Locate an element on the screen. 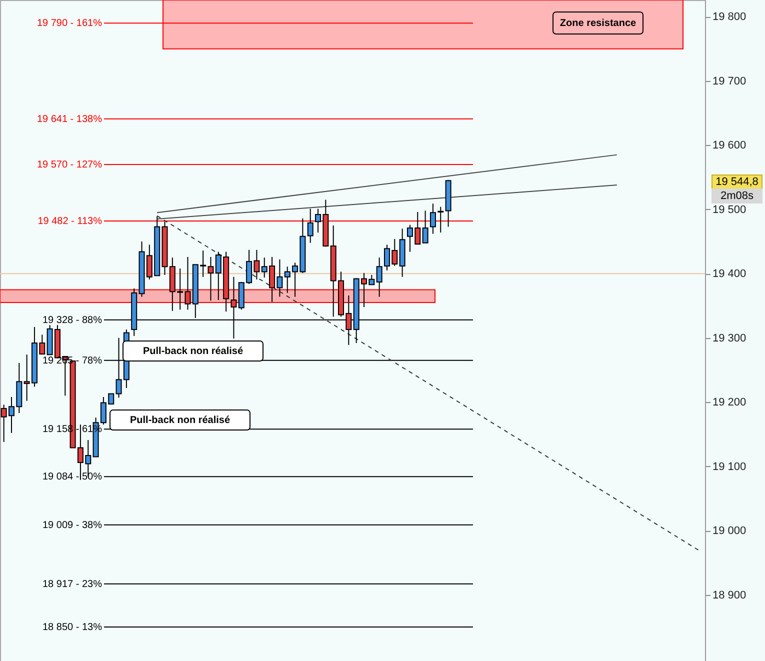  ref-line-label: 19 084 - 50% is located at coordinates (72, 477).